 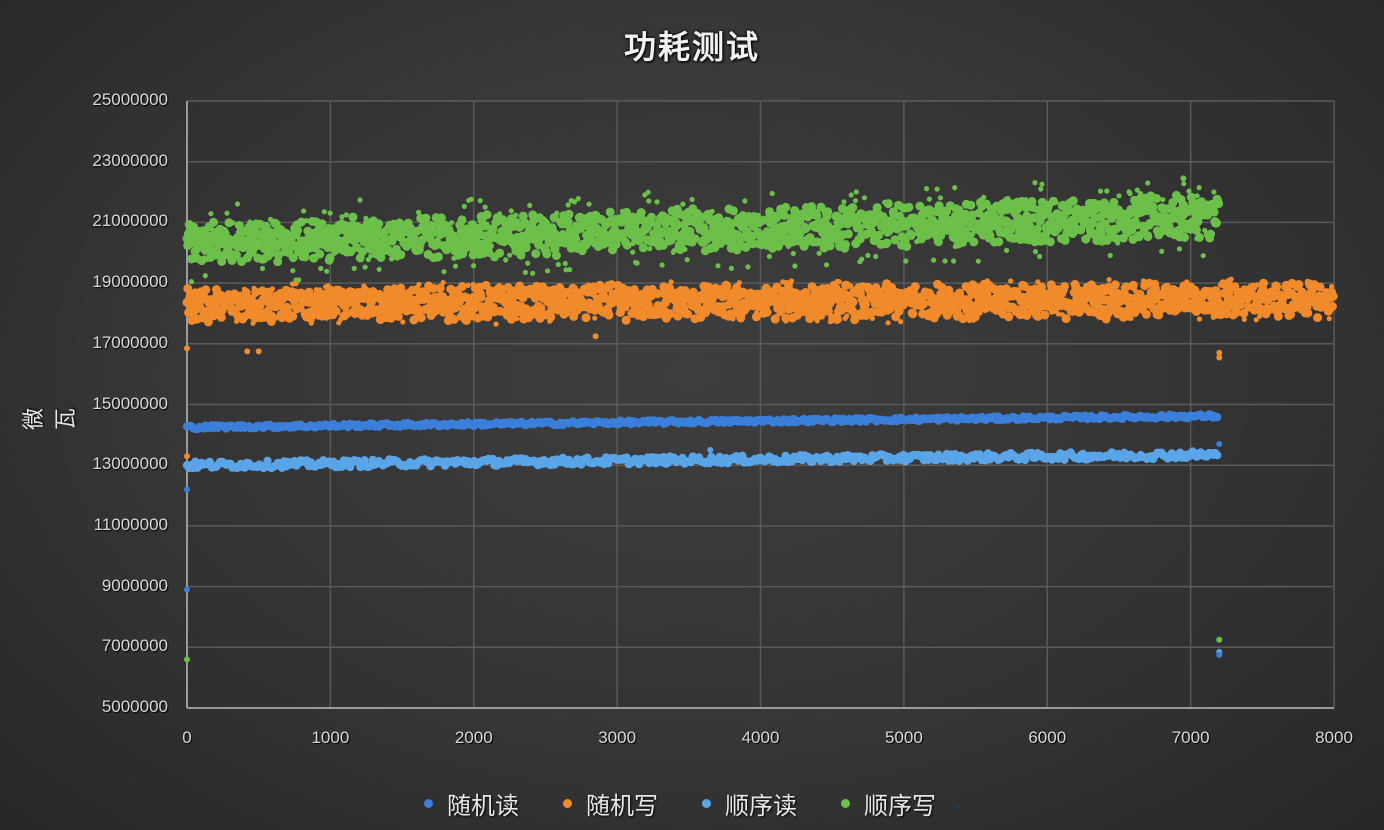 What do you see at coordinates (958, 806) in the screenshot?
I see `legend-extra-marker-icon` at bounding box center [958, 806].